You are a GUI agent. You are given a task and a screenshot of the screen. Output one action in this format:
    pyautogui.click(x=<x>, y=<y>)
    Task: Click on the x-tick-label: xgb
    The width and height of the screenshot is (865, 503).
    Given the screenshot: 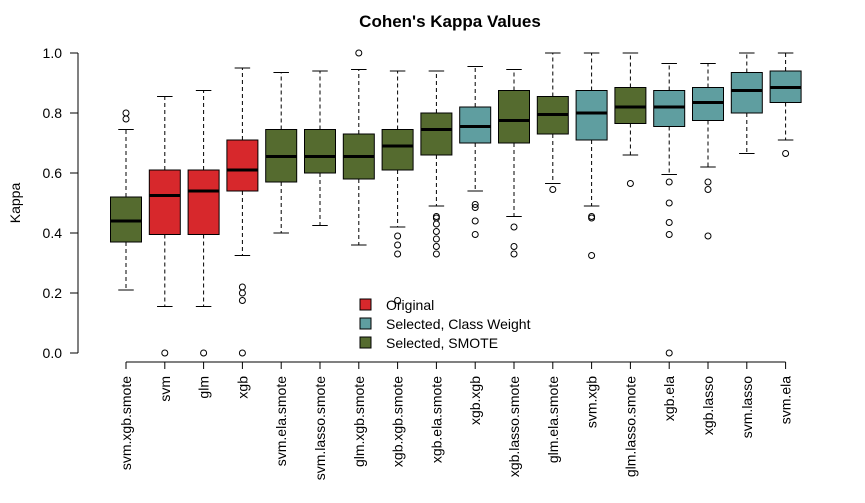 What is the action you would take?
    pyautogui.click(x=242, y=387)
    